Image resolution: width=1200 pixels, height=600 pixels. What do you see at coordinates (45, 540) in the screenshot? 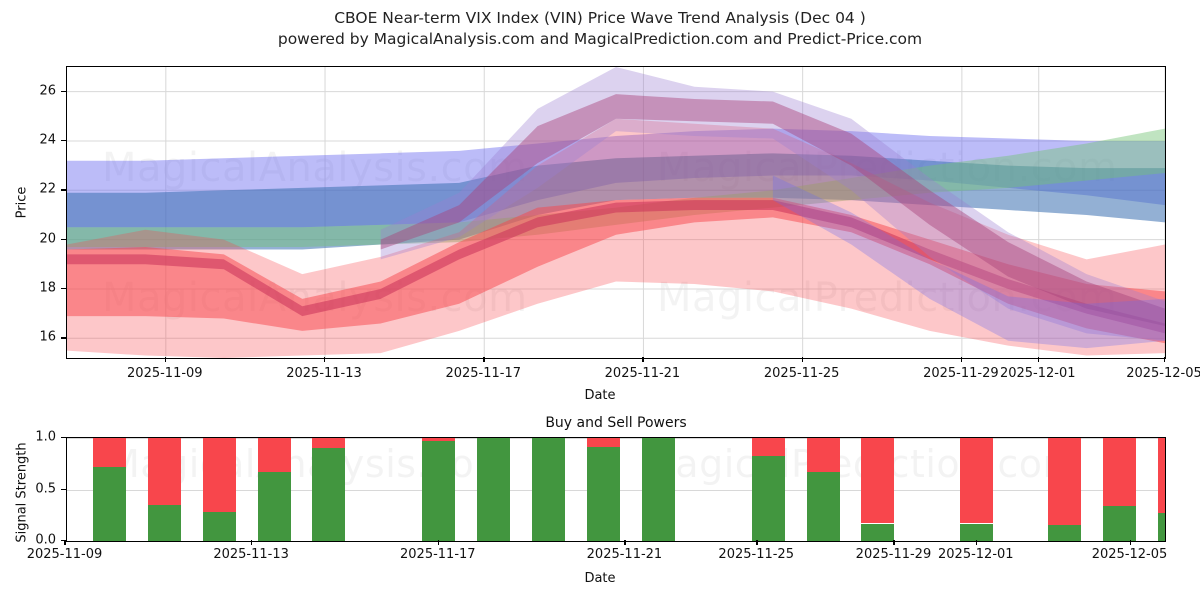
I see `signal-y-tick-label: 0.0` at bounding box center [45, 540].